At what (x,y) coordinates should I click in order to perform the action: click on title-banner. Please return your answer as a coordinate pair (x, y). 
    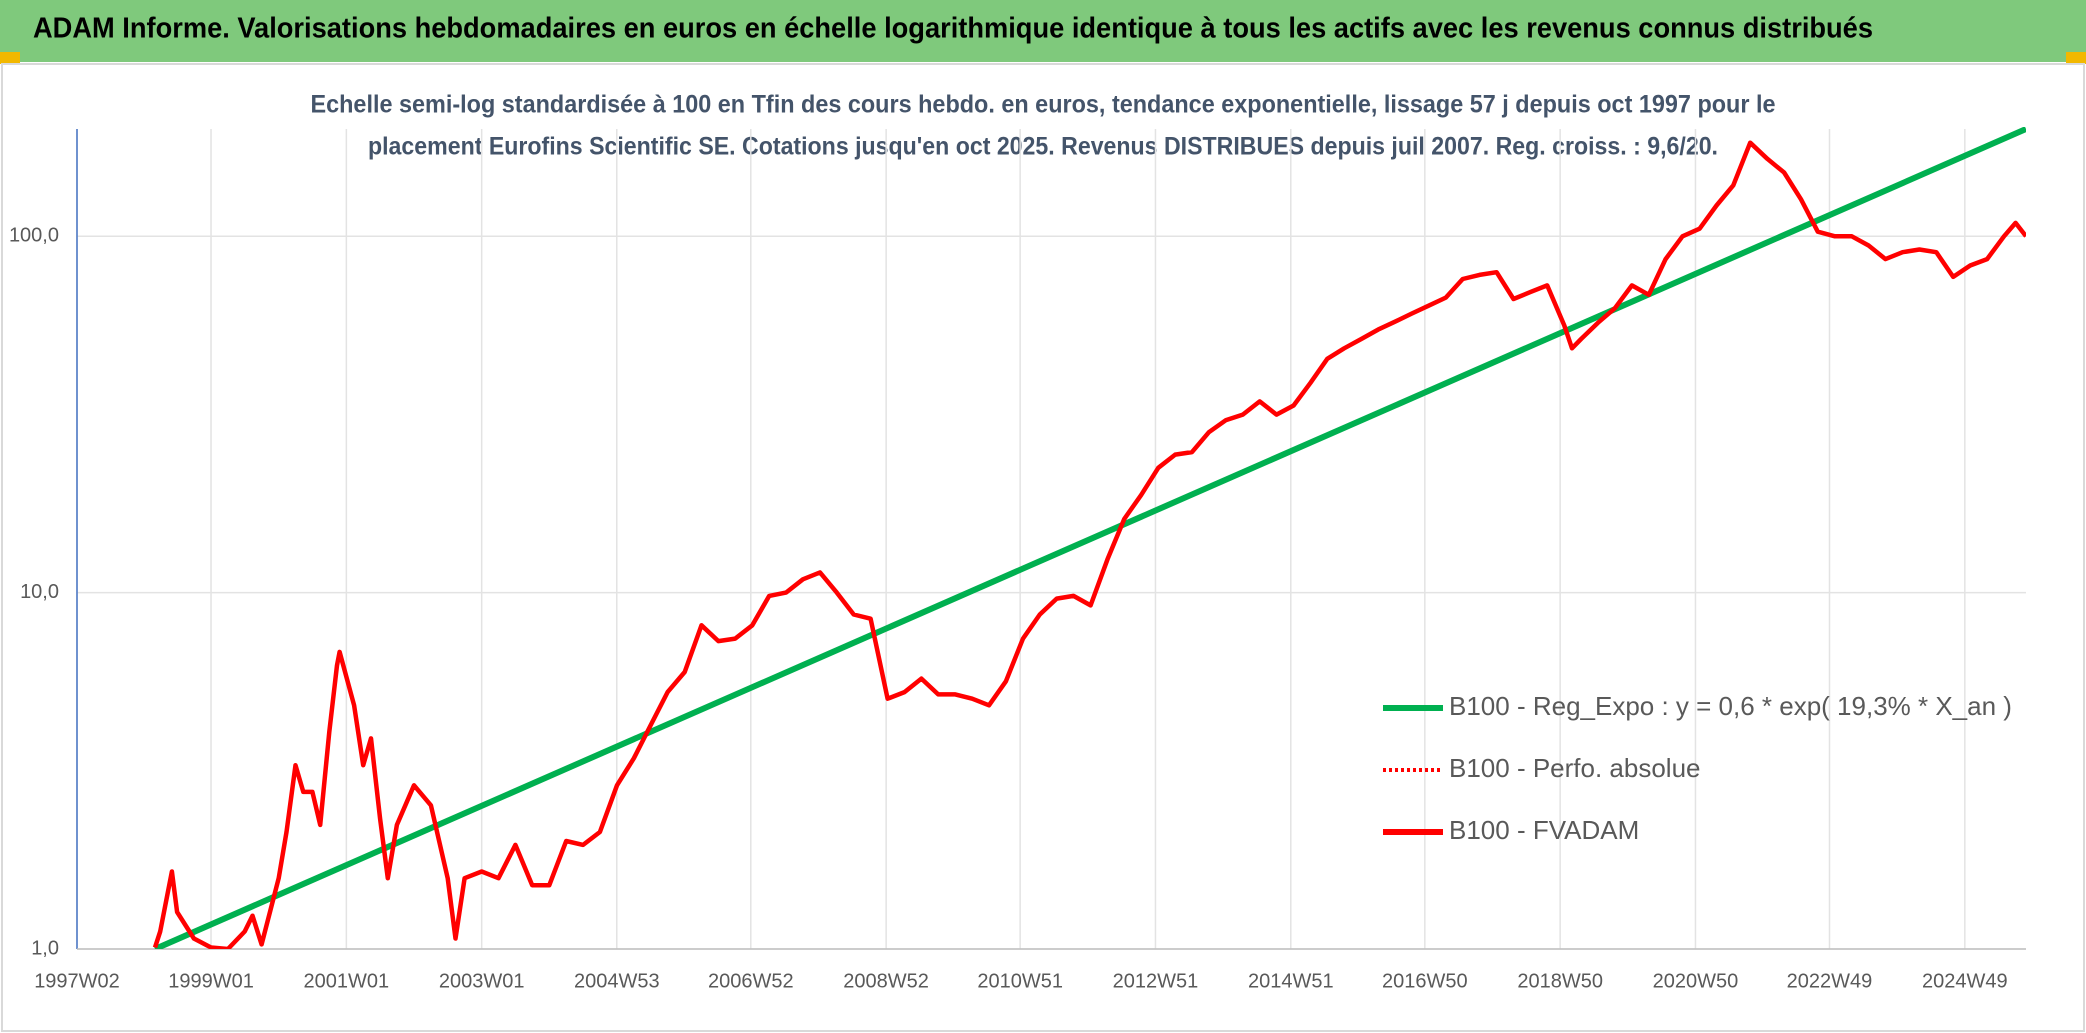
    Looking at the image, I should click on (1043, 31).